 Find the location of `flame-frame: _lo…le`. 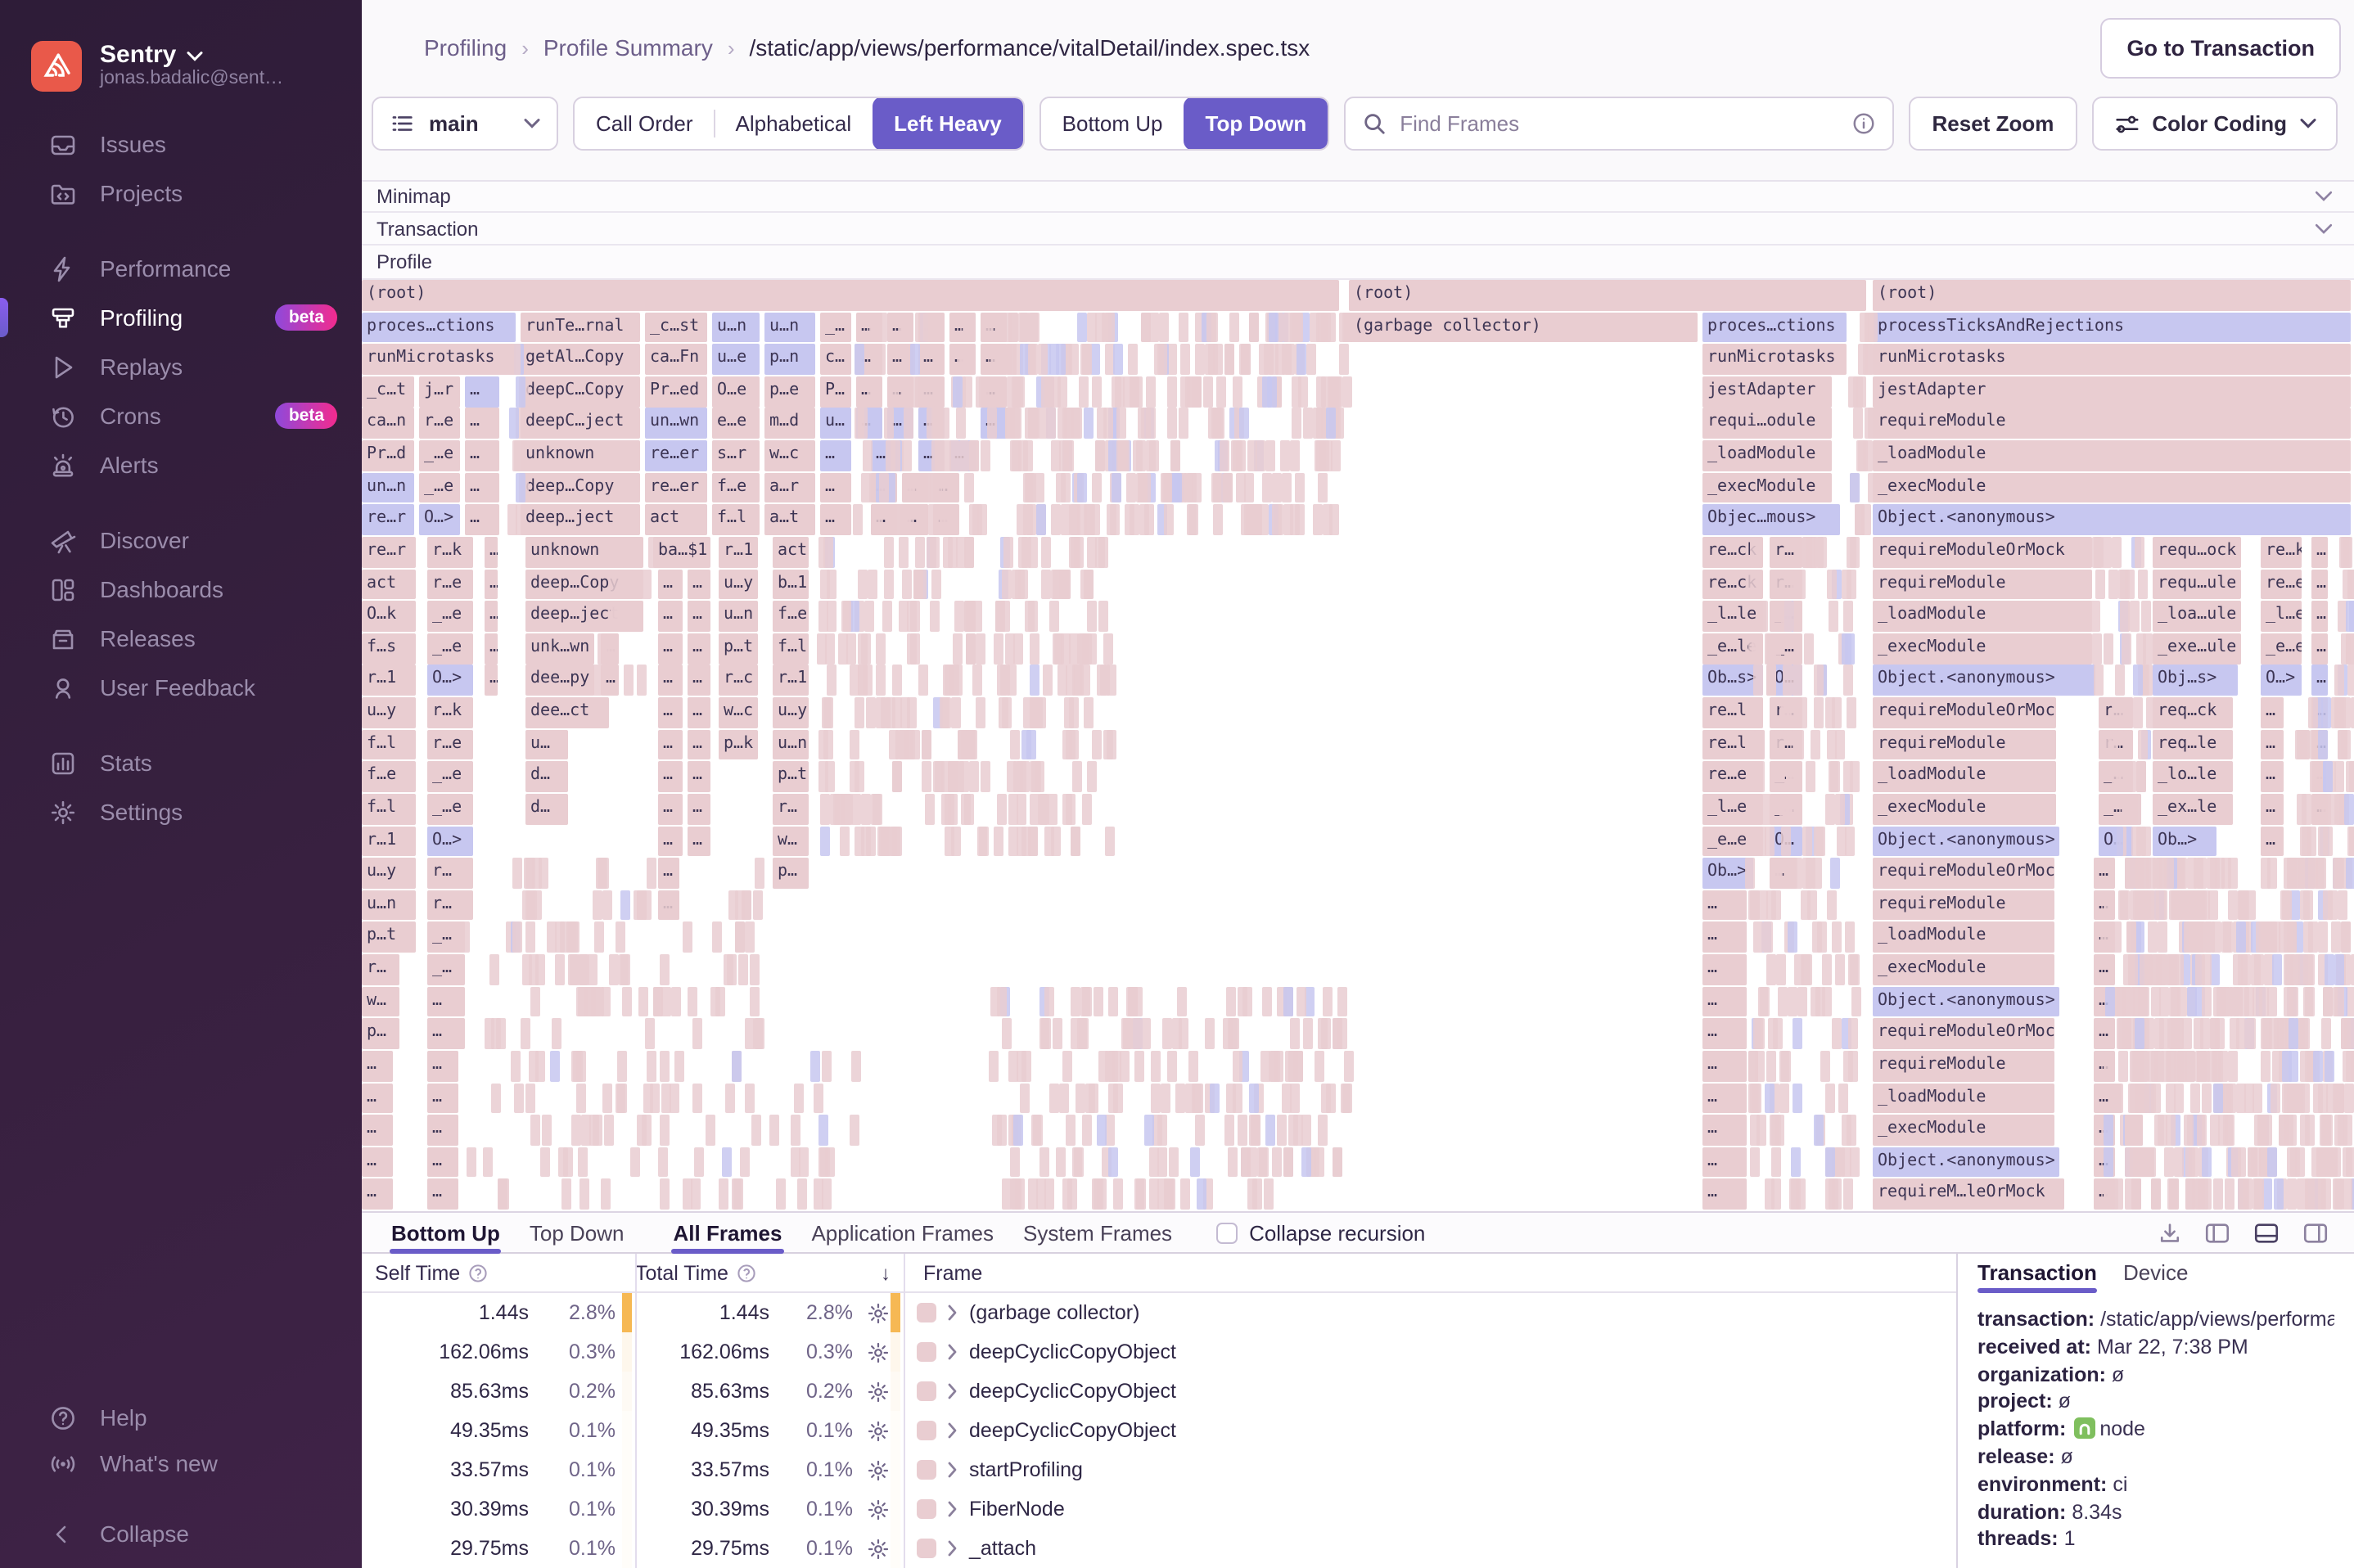

flame-frame: _lo…le is located at coordinates (2193, 776).